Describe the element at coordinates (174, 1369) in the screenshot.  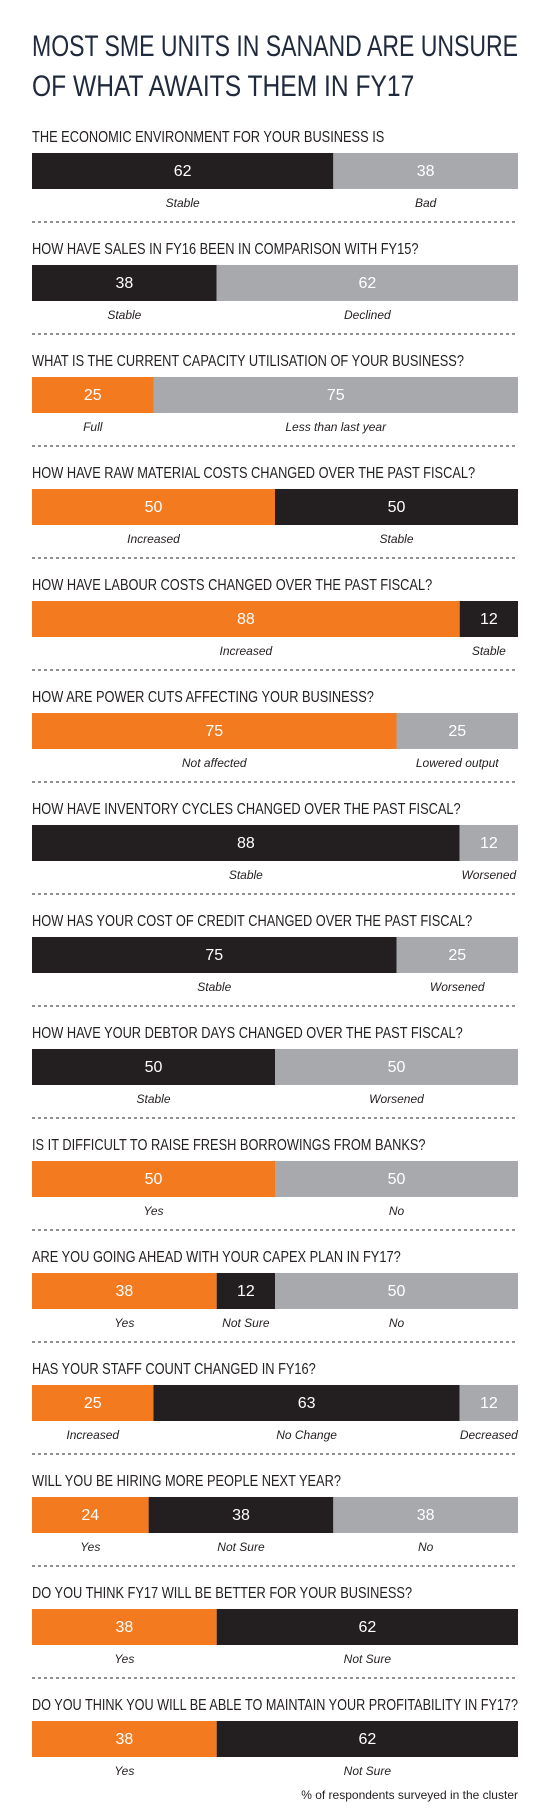
I see `question: HAS YOUR STAFF COUNT CHANGED IN FY16?` at that location.